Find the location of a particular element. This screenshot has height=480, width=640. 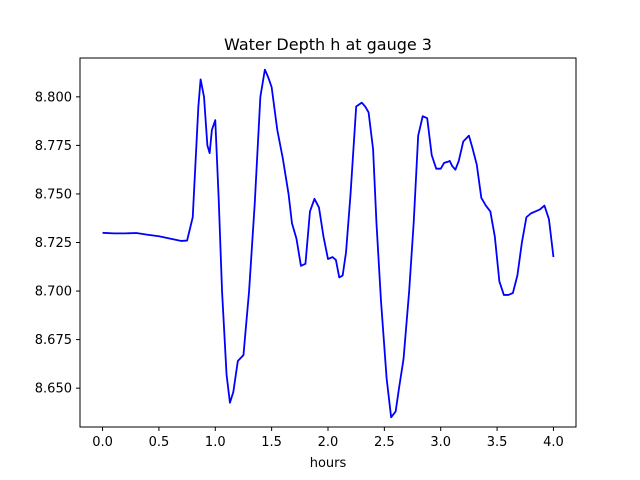

x-axis: 0.0 0.5 1.0 1.5 2.0 2.5 3.0 3.5 4.0 is located at coordinates (328, 438).